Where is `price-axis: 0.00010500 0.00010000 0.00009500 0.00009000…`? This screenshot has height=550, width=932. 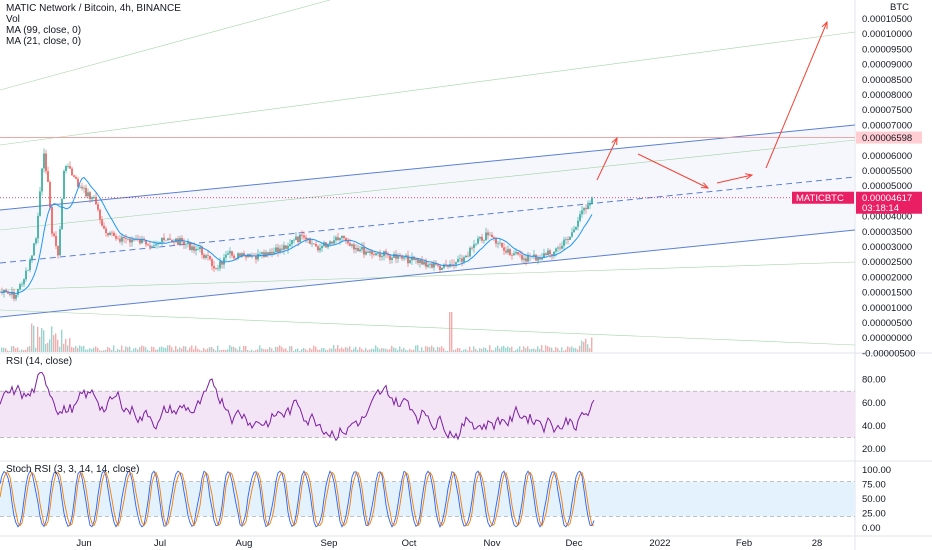
price-axis: 0.00010500 0.00010000 0.00009500 0.00009000… is located at coordinates (857, 268).